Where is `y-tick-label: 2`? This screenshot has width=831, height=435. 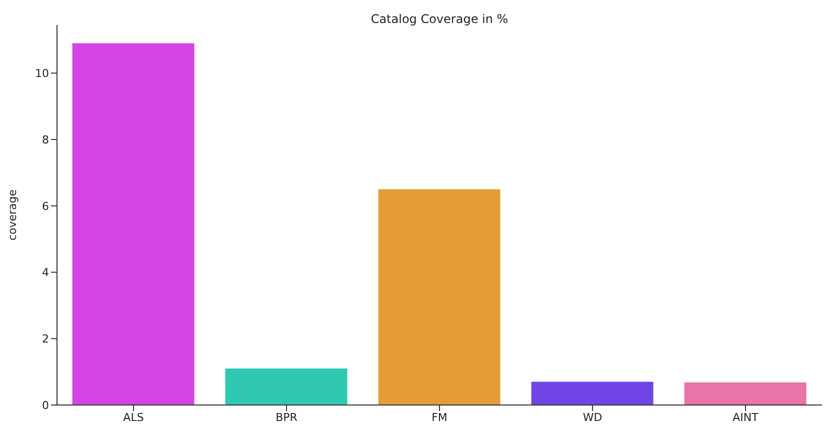
y-tick-label: 2 is located at coordinates (45, 339).